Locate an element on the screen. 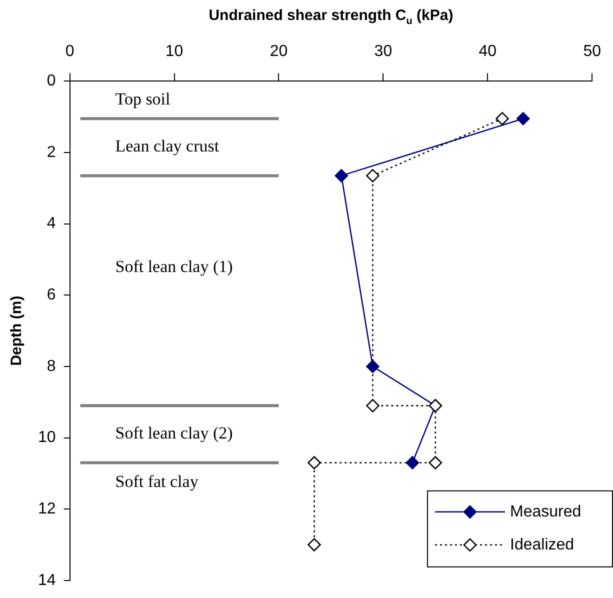  annotation: Soft lean clay (1) is located at coordinates (174, 266).